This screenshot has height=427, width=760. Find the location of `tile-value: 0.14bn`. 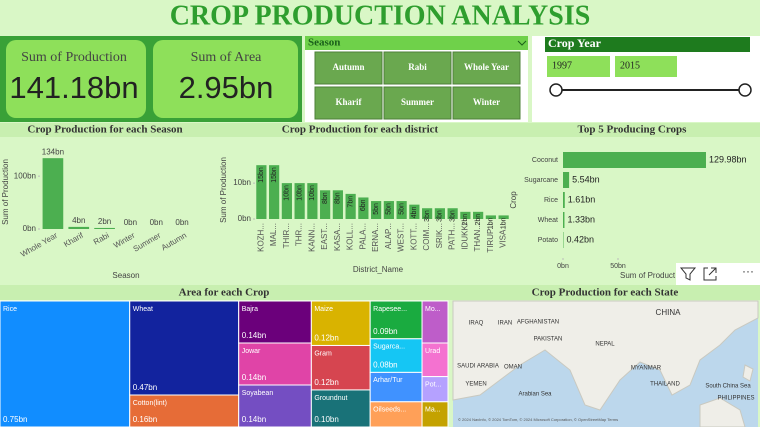

tile-value: 0.14bn is located at coordinates (254, 335).